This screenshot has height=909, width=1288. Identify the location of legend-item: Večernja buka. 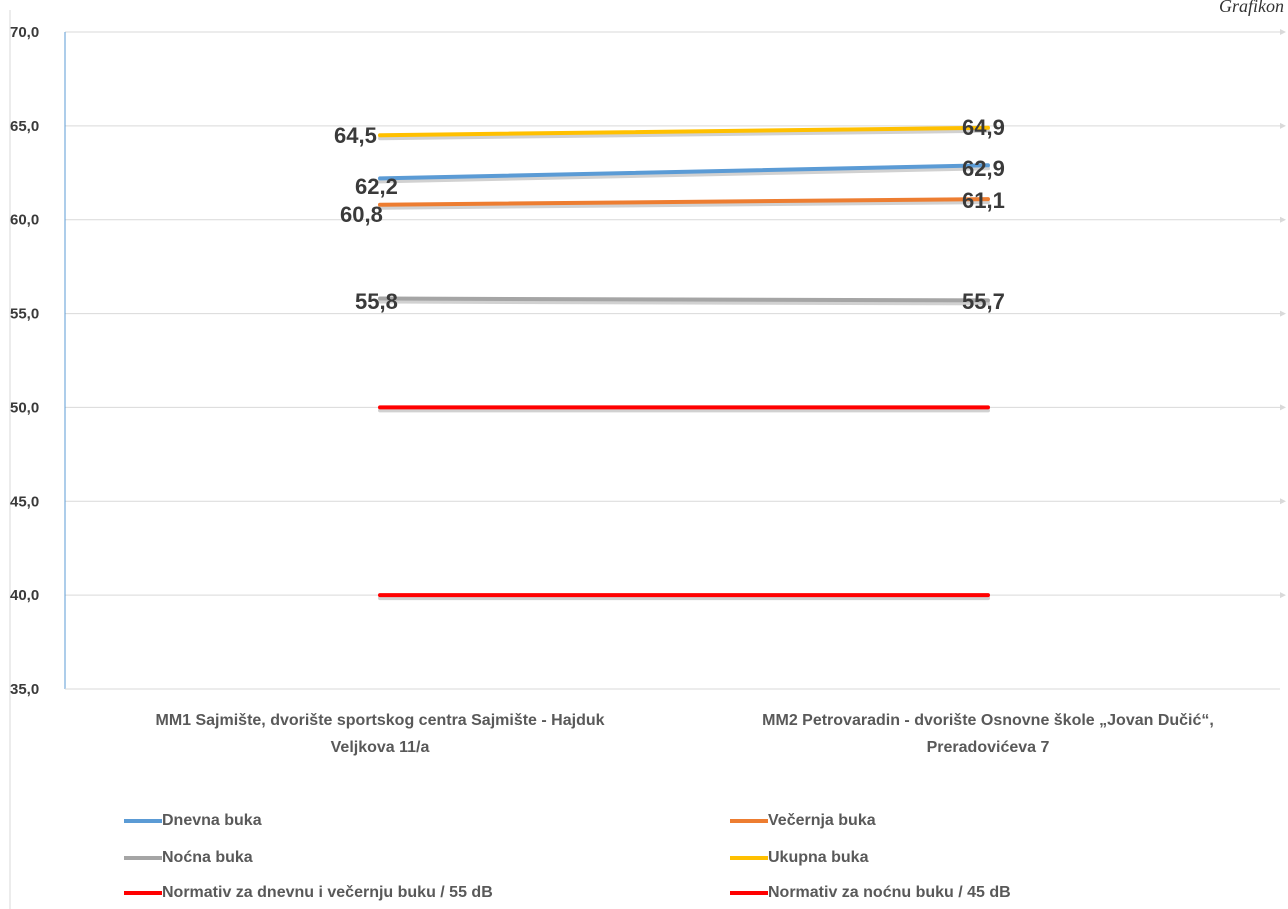
(803, 821).